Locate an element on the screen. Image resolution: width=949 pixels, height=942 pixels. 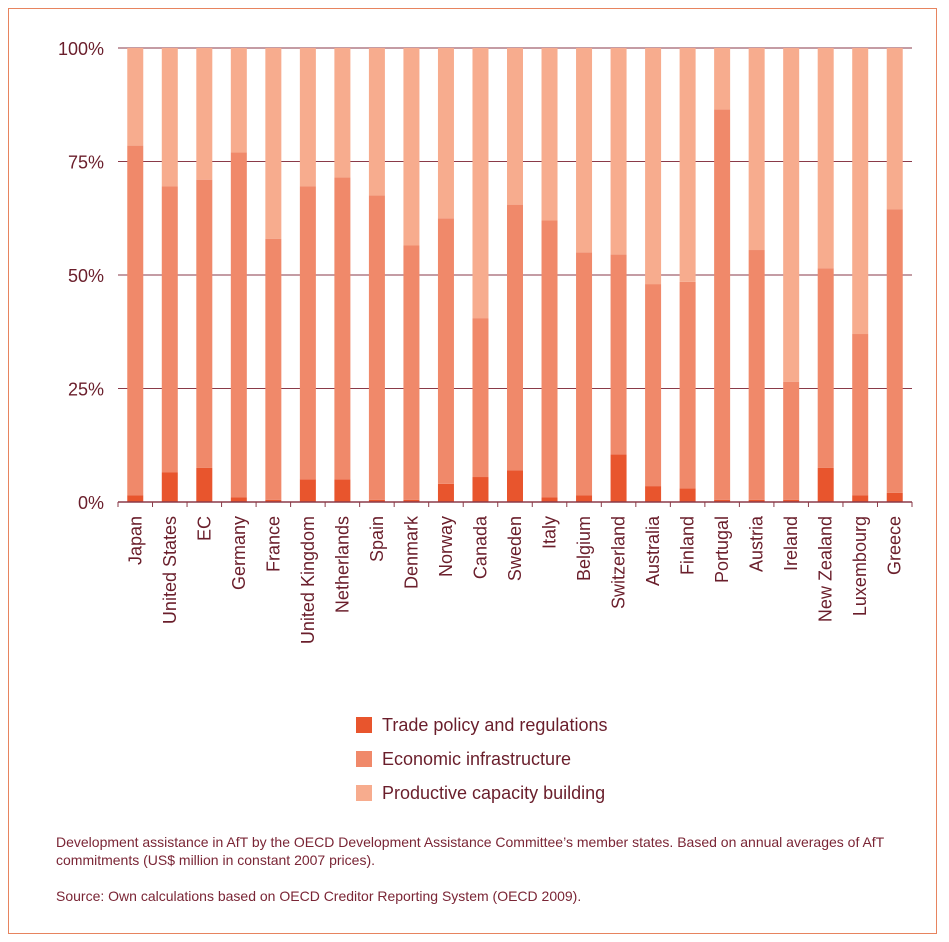
y-tick-label: 50% is located at coordinates (86, 276).